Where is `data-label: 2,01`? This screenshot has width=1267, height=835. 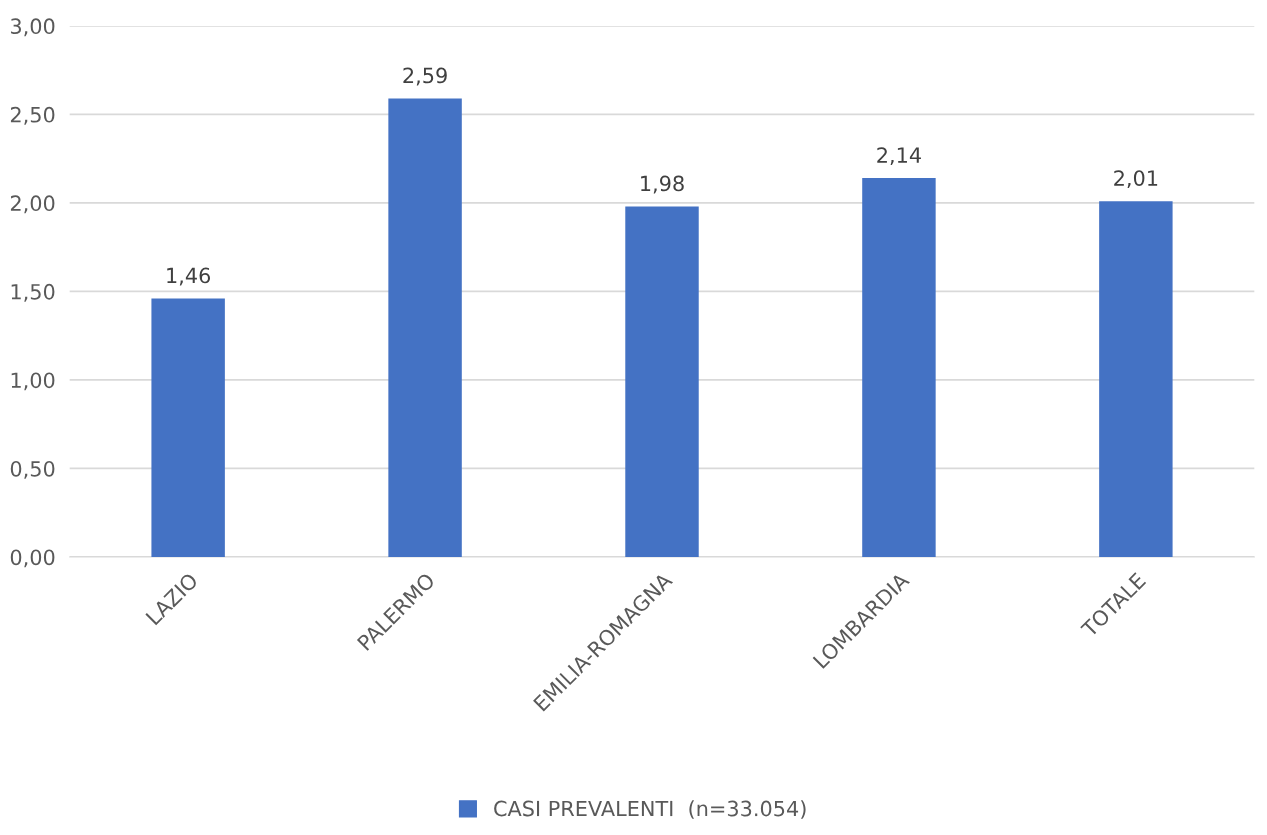 data-label: 2,01 is located at coordinates (1136, 179).